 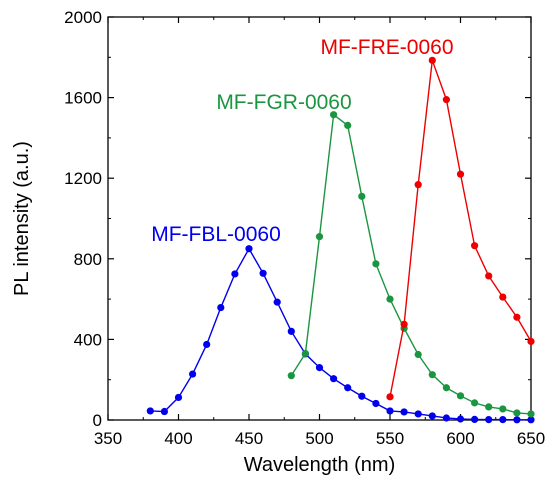 What do you see at coordinates (97, 420) in the screenshot?
I see `y-tick-label: 0` at bounding box center [97, 420].